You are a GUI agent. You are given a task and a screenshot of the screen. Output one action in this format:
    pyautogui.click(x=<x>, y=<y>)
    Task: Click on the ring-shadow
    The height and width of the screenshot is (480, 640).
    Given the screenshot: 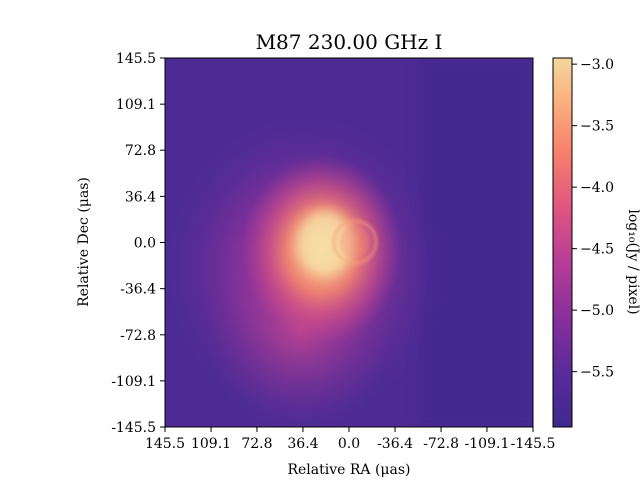 What is the action you would take?
    pyautogui.click(x=355, y=242)
    